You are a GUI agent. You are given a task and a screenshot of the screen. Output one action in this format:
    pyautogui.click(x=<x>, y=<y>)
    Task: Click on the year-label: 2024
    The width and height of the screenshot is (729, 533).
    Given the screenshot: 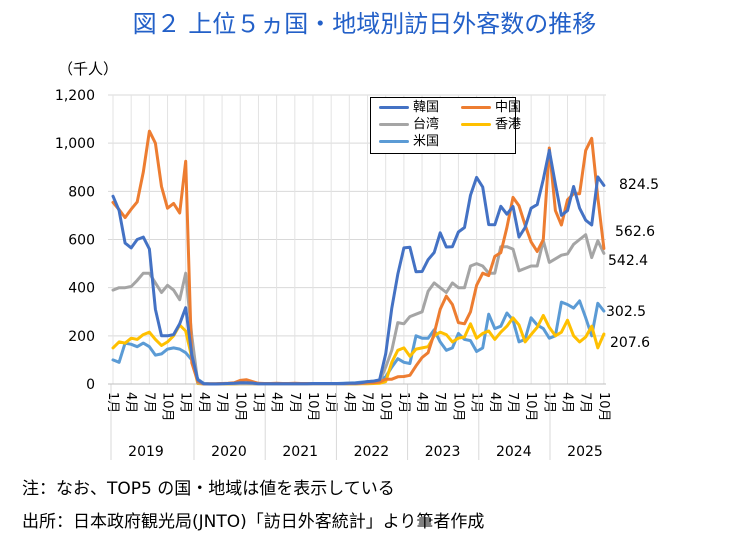 What is the action you would take?
    pyautogui.click(x=514, y=452)
    